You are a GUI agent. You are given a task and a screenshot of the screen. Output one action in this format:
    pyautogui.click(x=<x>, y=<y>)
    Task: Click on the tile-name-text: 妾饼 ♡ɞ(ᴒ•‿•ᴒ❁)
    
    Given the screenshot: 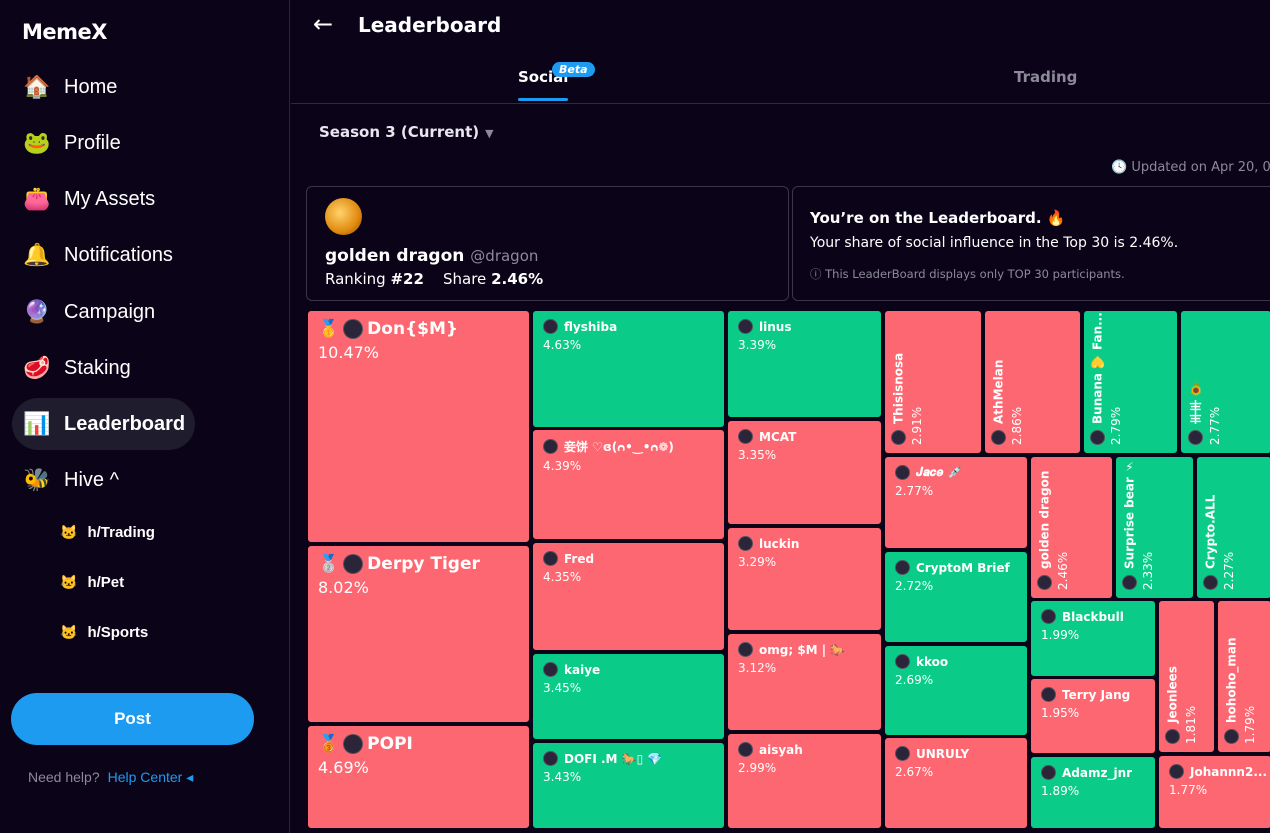 What is the action you would take?
    pyautogui.click(x=619, y=447)
    